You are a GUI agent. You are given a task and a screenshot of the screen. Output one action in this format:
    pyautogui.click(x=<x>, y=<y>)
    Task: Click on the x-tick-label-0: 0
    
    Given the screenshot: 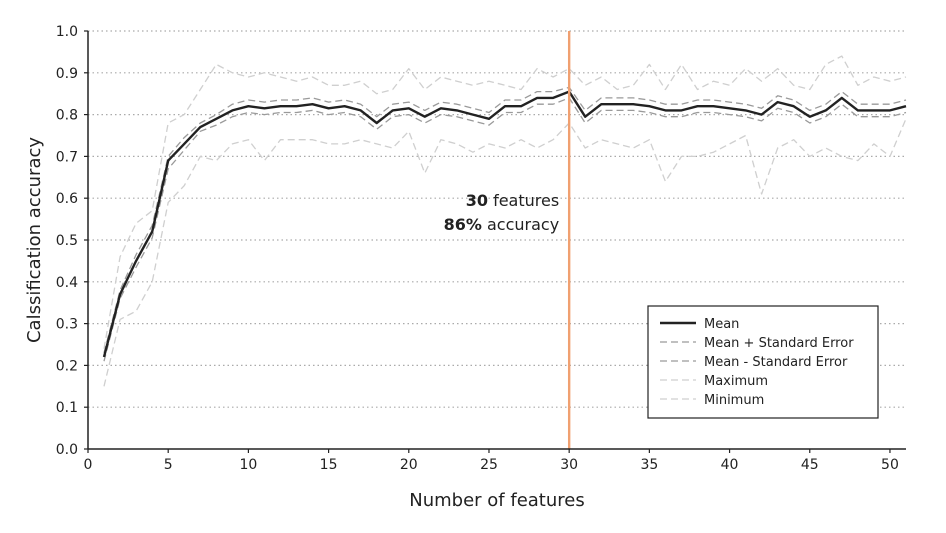 What is the action you would take?
    pyautogui.click(x=88, y=465)
    